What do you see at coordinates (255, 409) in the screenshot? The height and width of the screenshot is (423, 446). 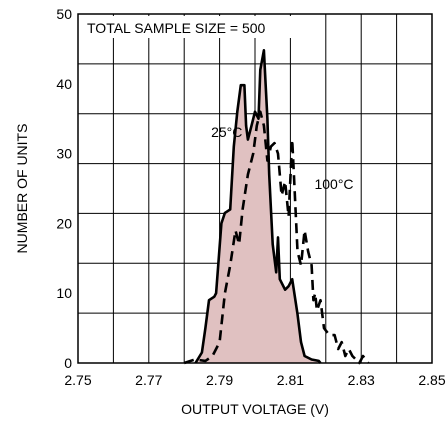 I see `x-axis-title: OUTPUT VOLTAGE (V)` at bounding box center [255, 409].